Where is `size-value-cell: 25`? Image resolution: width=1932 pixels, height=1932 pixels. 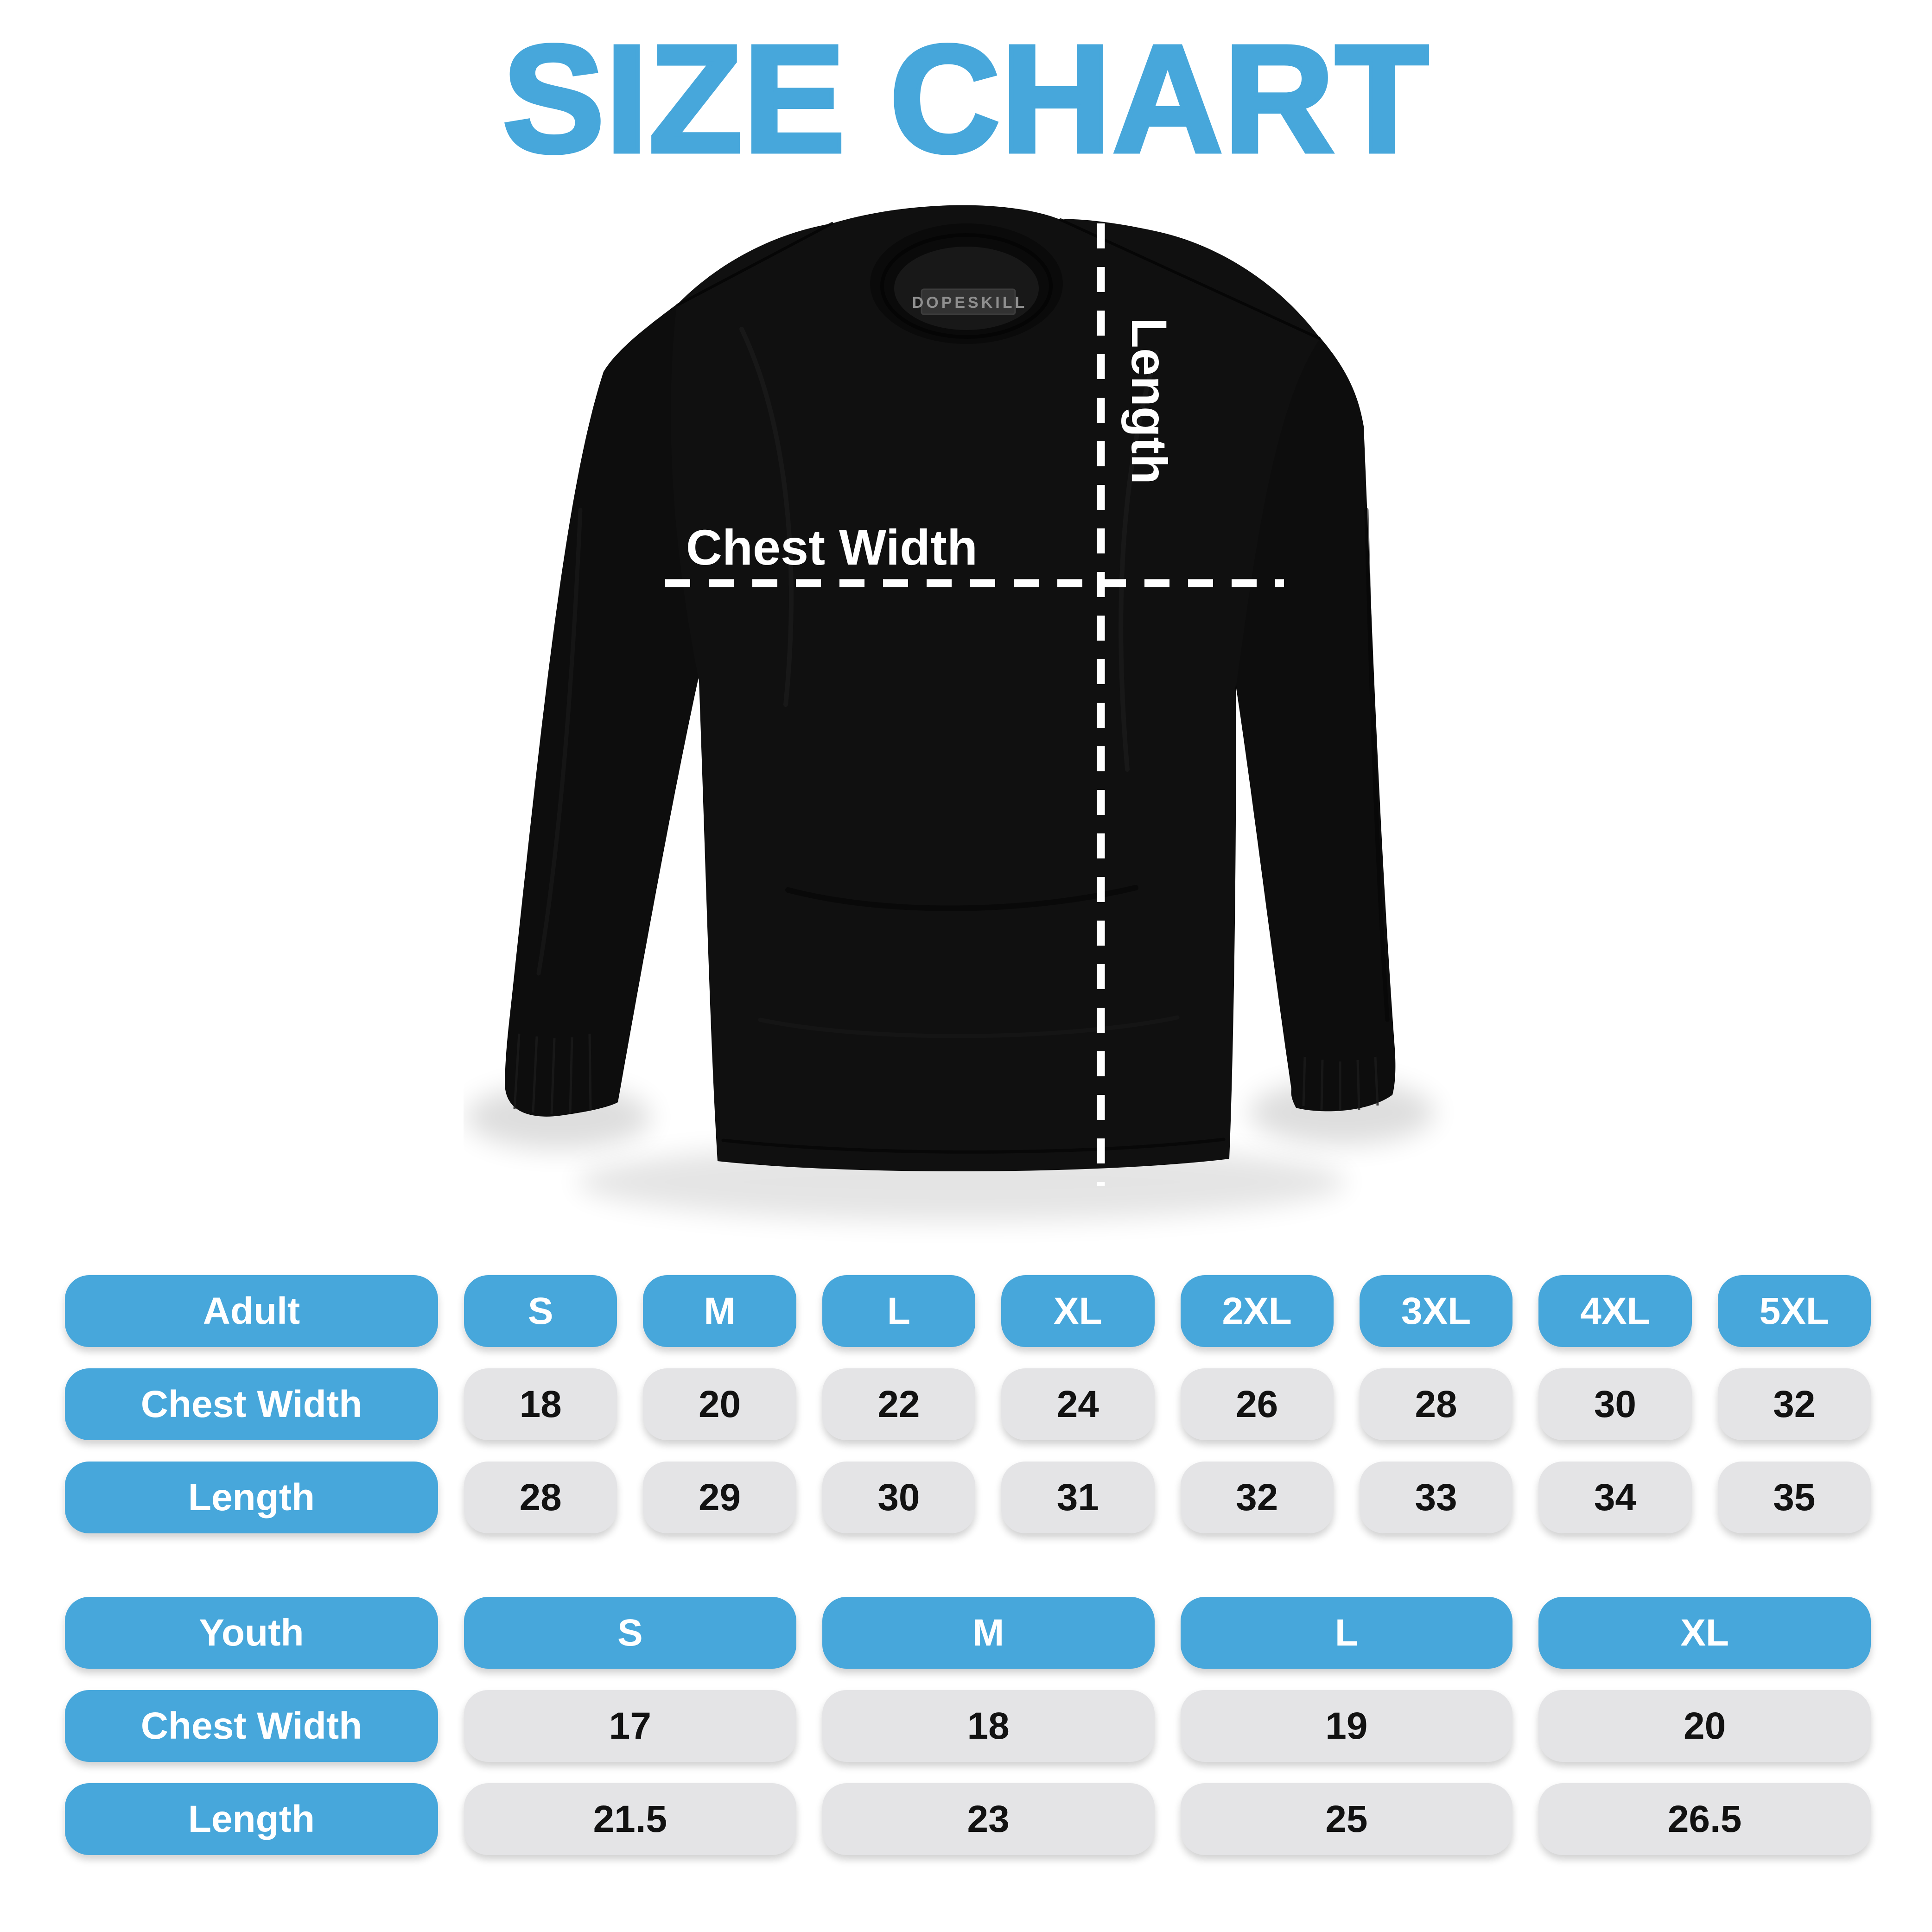
size-value-cell: 25 is located at coordinates (1346, 1819).